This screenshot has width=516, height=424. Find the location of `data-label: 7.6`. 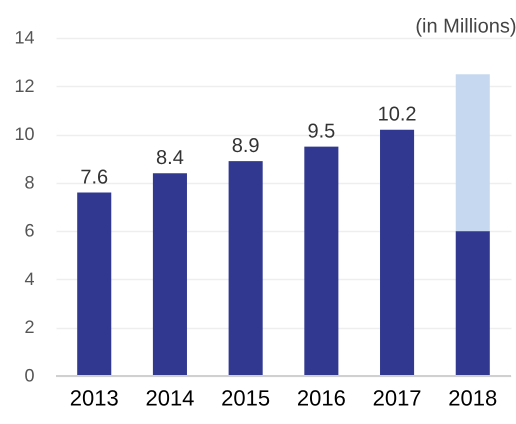

data-label: 7.6 is located at coordinates (94, 177).